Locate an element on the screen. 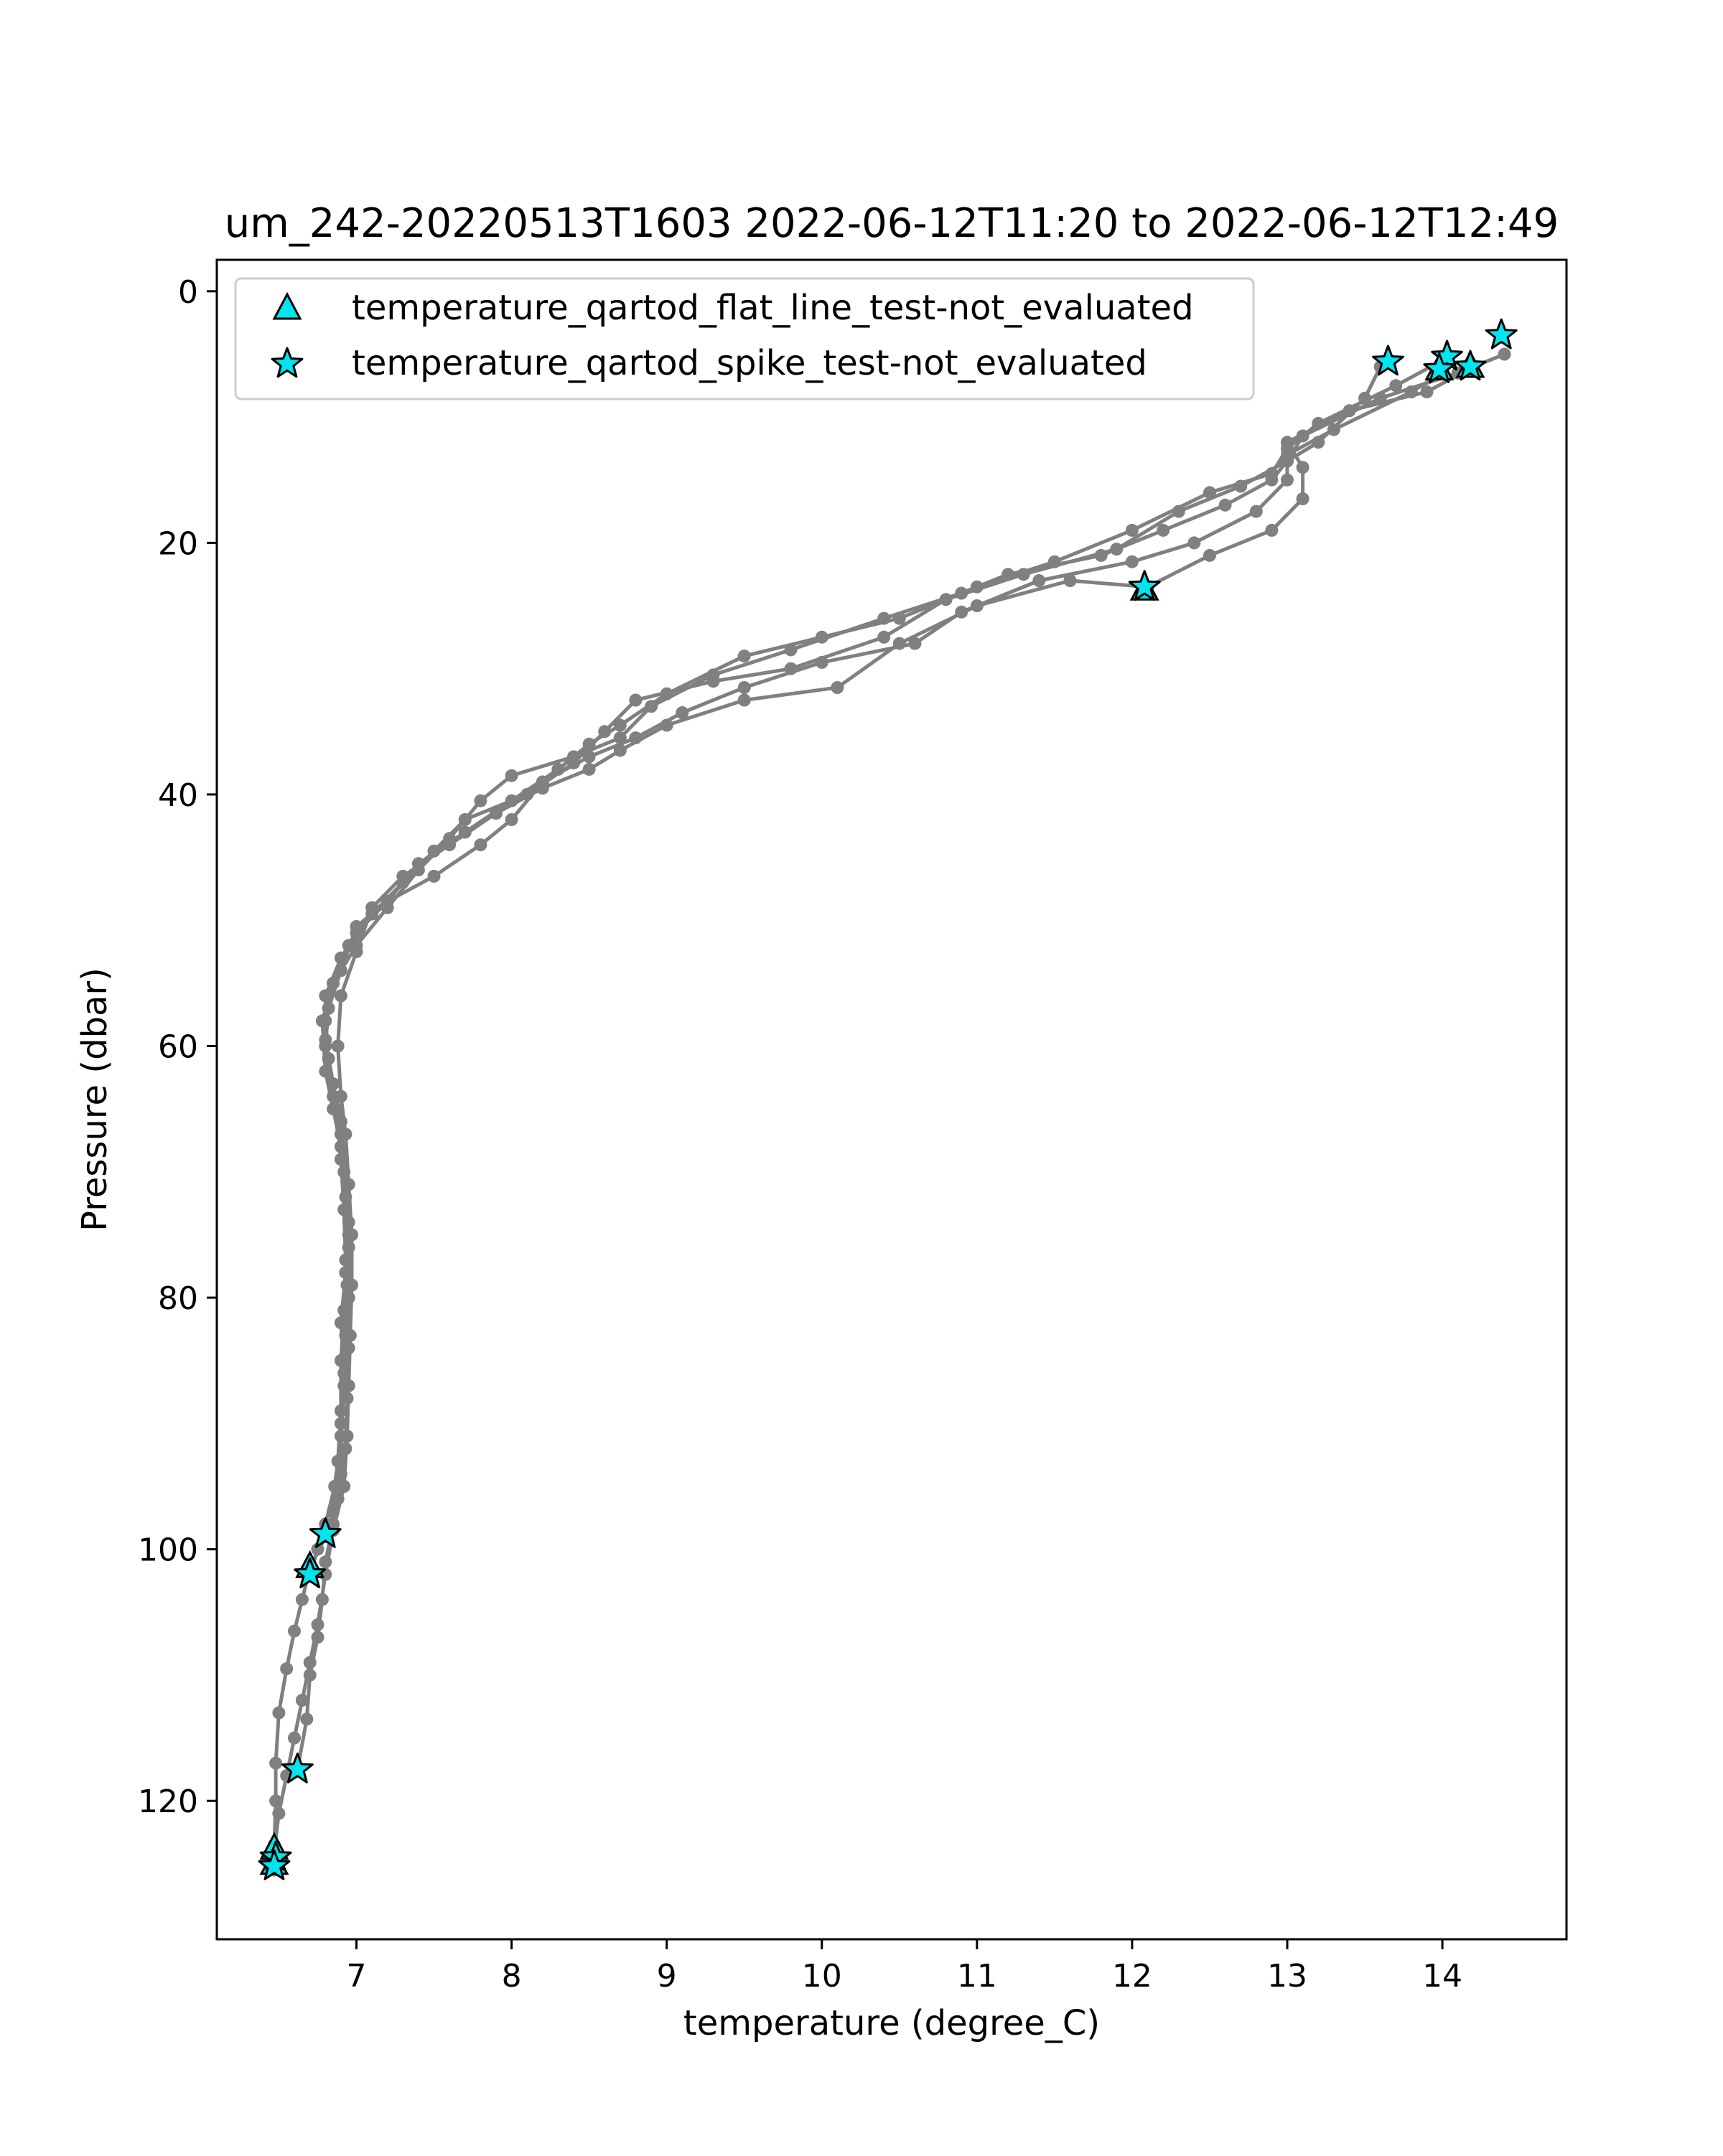 The width and height of the screenshot is (1723, 2156). x-tick-label: 9 is located at coordinates (667, 1976).